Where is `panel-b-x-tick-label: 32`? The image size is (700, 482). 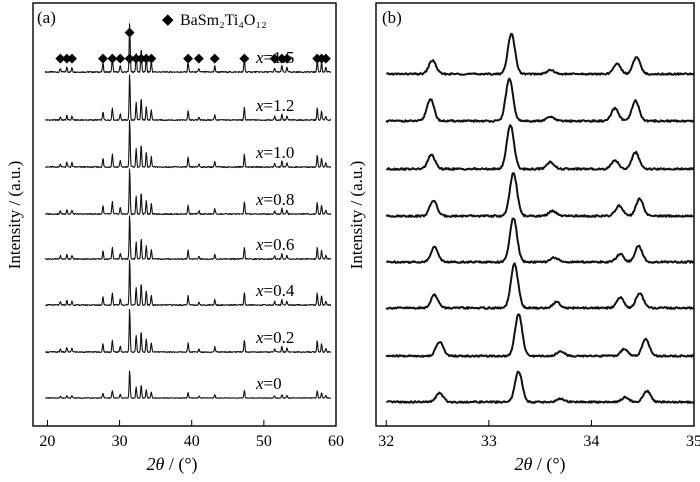
panel-b-x-tick-label: 32 is located at coordinates (386, 441).